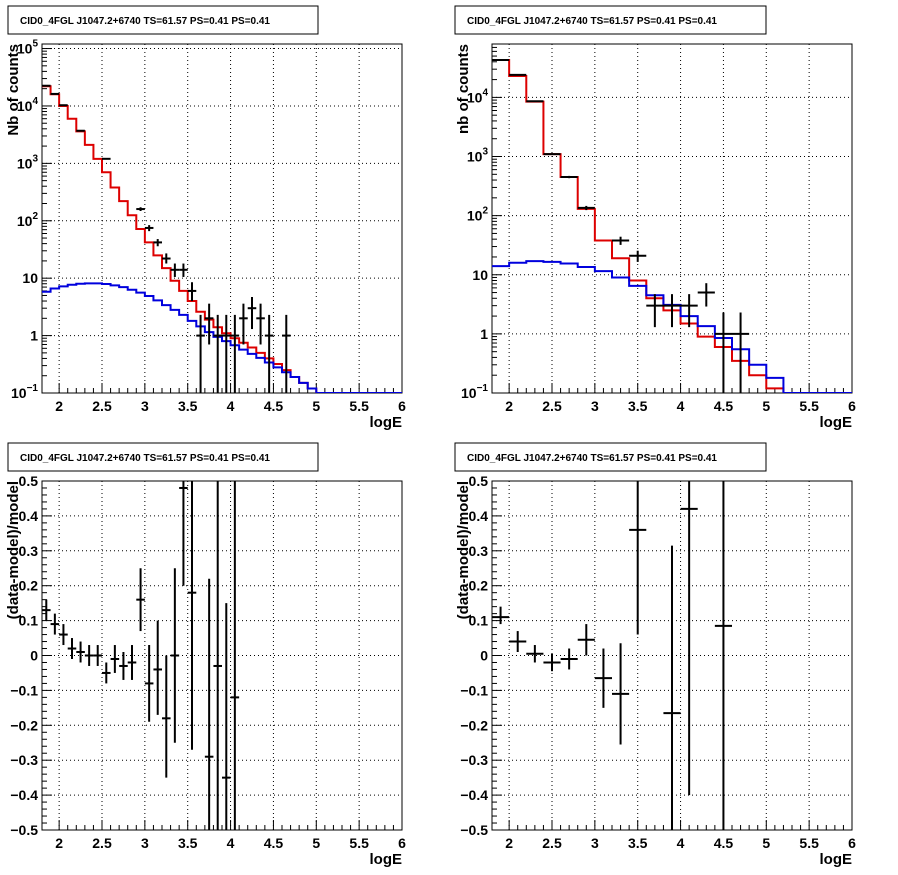  I want to click on y-tick-label: 10², so click(28, 220).